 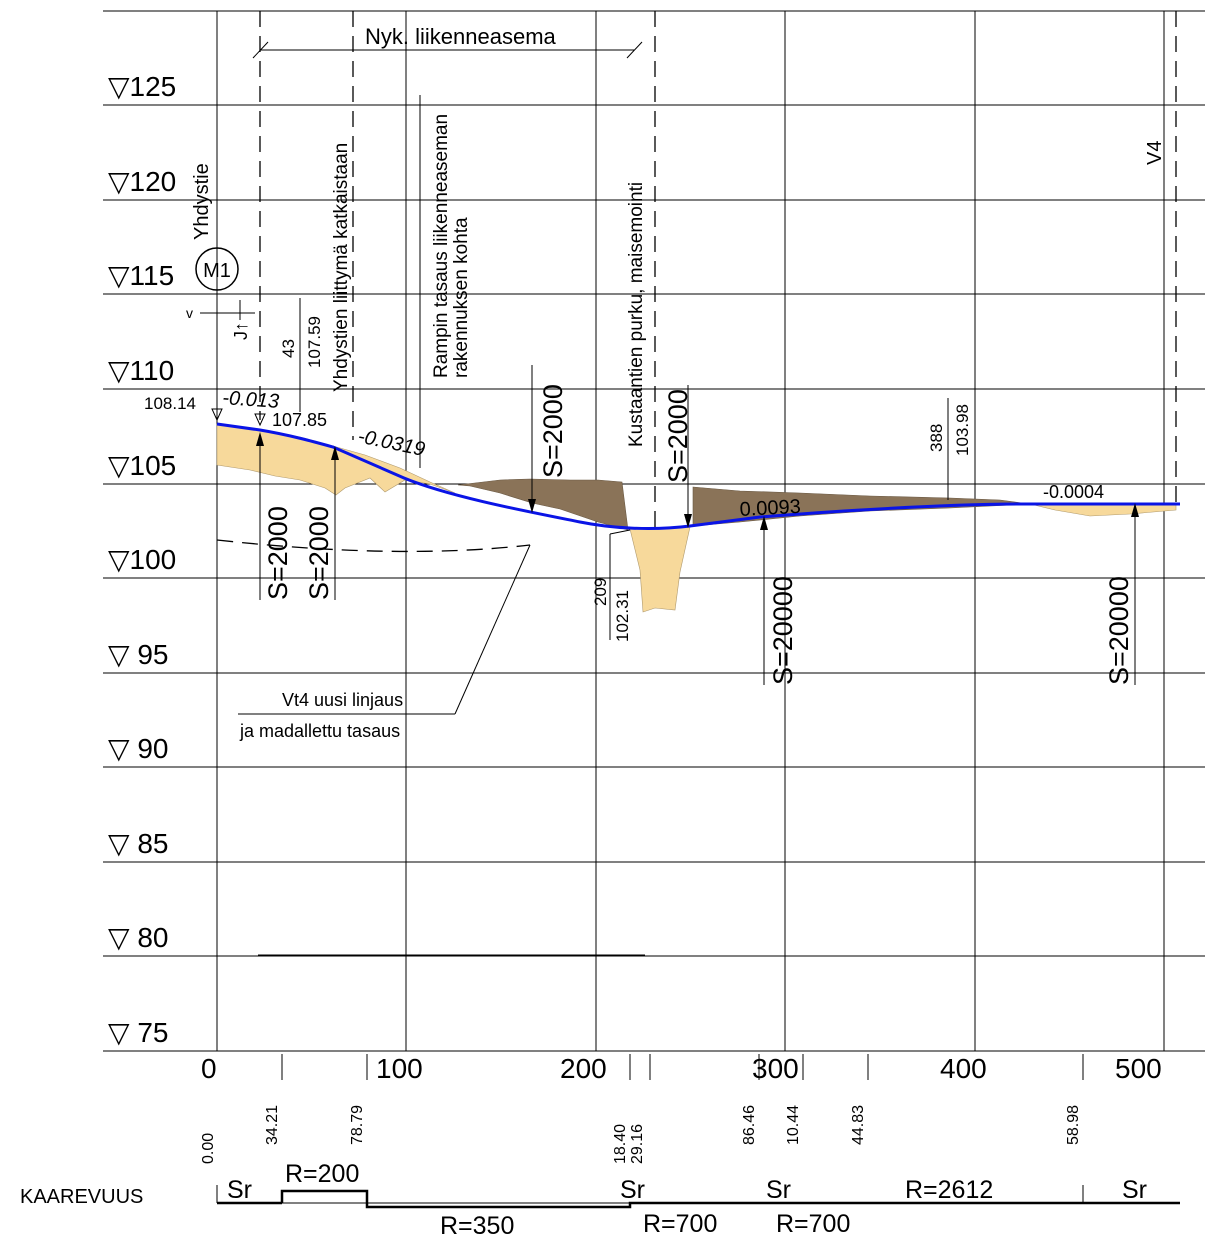 I want to click on elevation-label-90: ▽ 90, so click(x=138, y=748).